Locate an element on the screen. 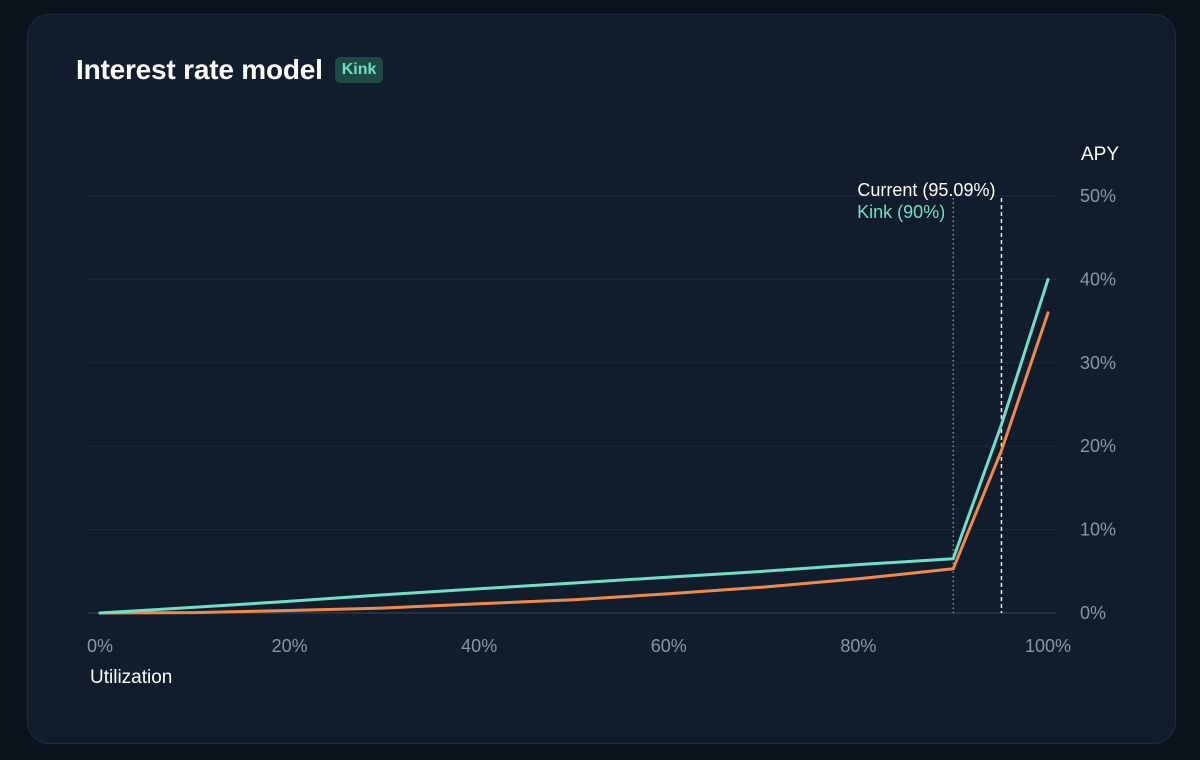  y-tick-label: 0% is located at coordinates (1093, 613).